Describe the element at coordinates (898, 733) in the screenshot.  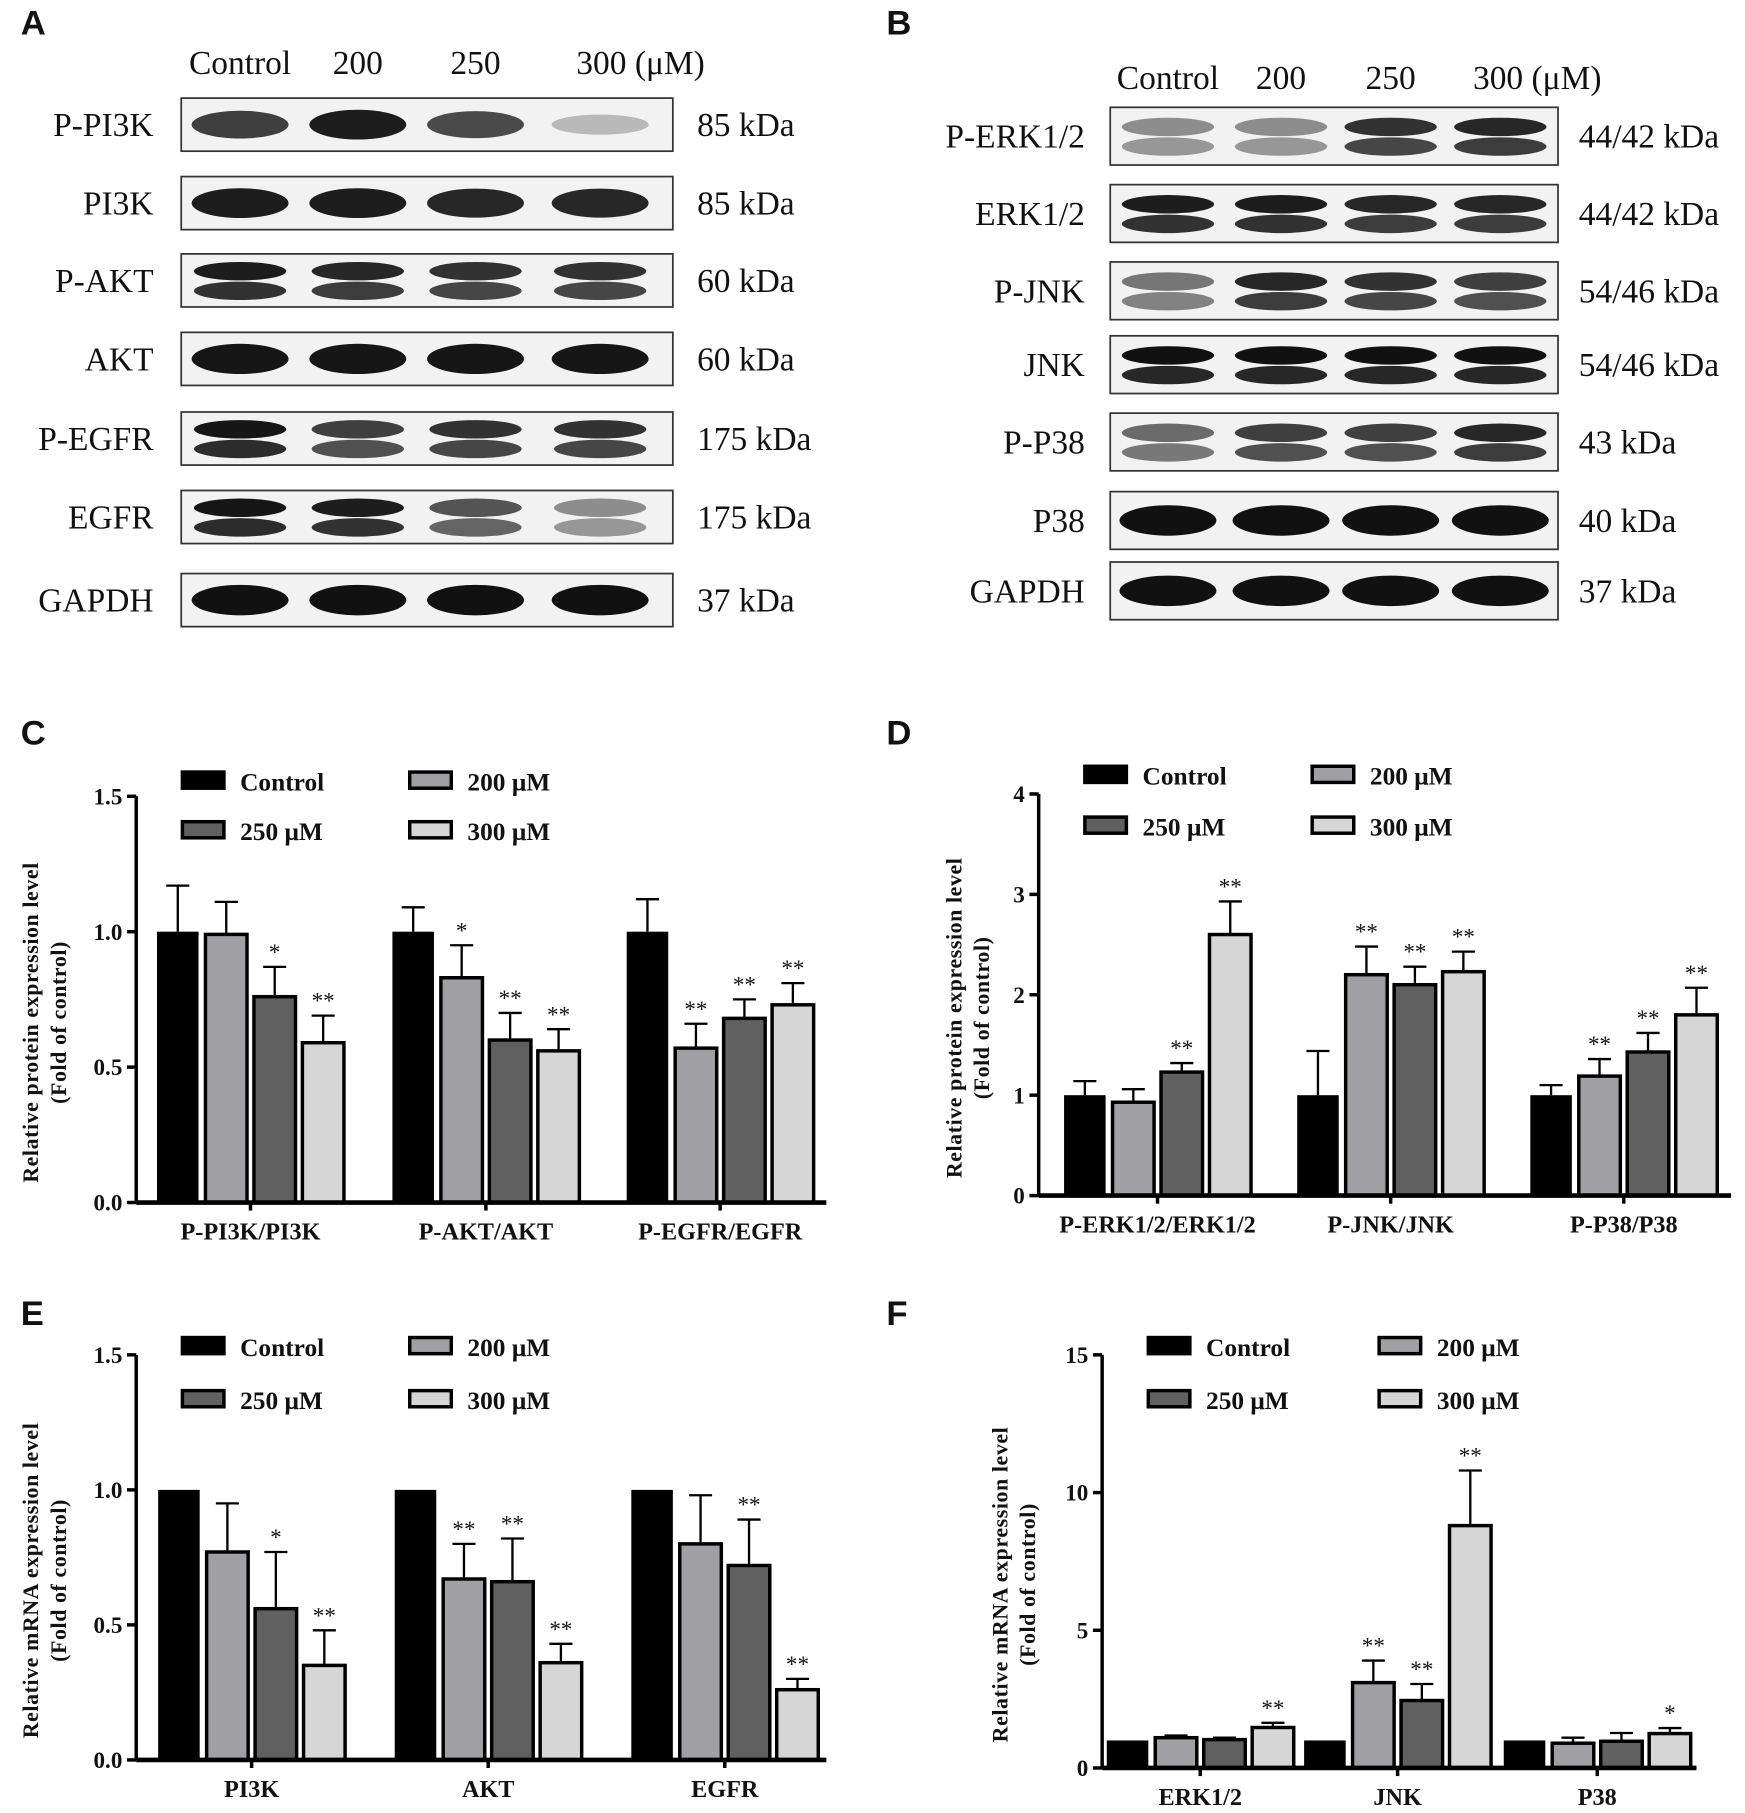
I see `panel-label-d: D` at that location.